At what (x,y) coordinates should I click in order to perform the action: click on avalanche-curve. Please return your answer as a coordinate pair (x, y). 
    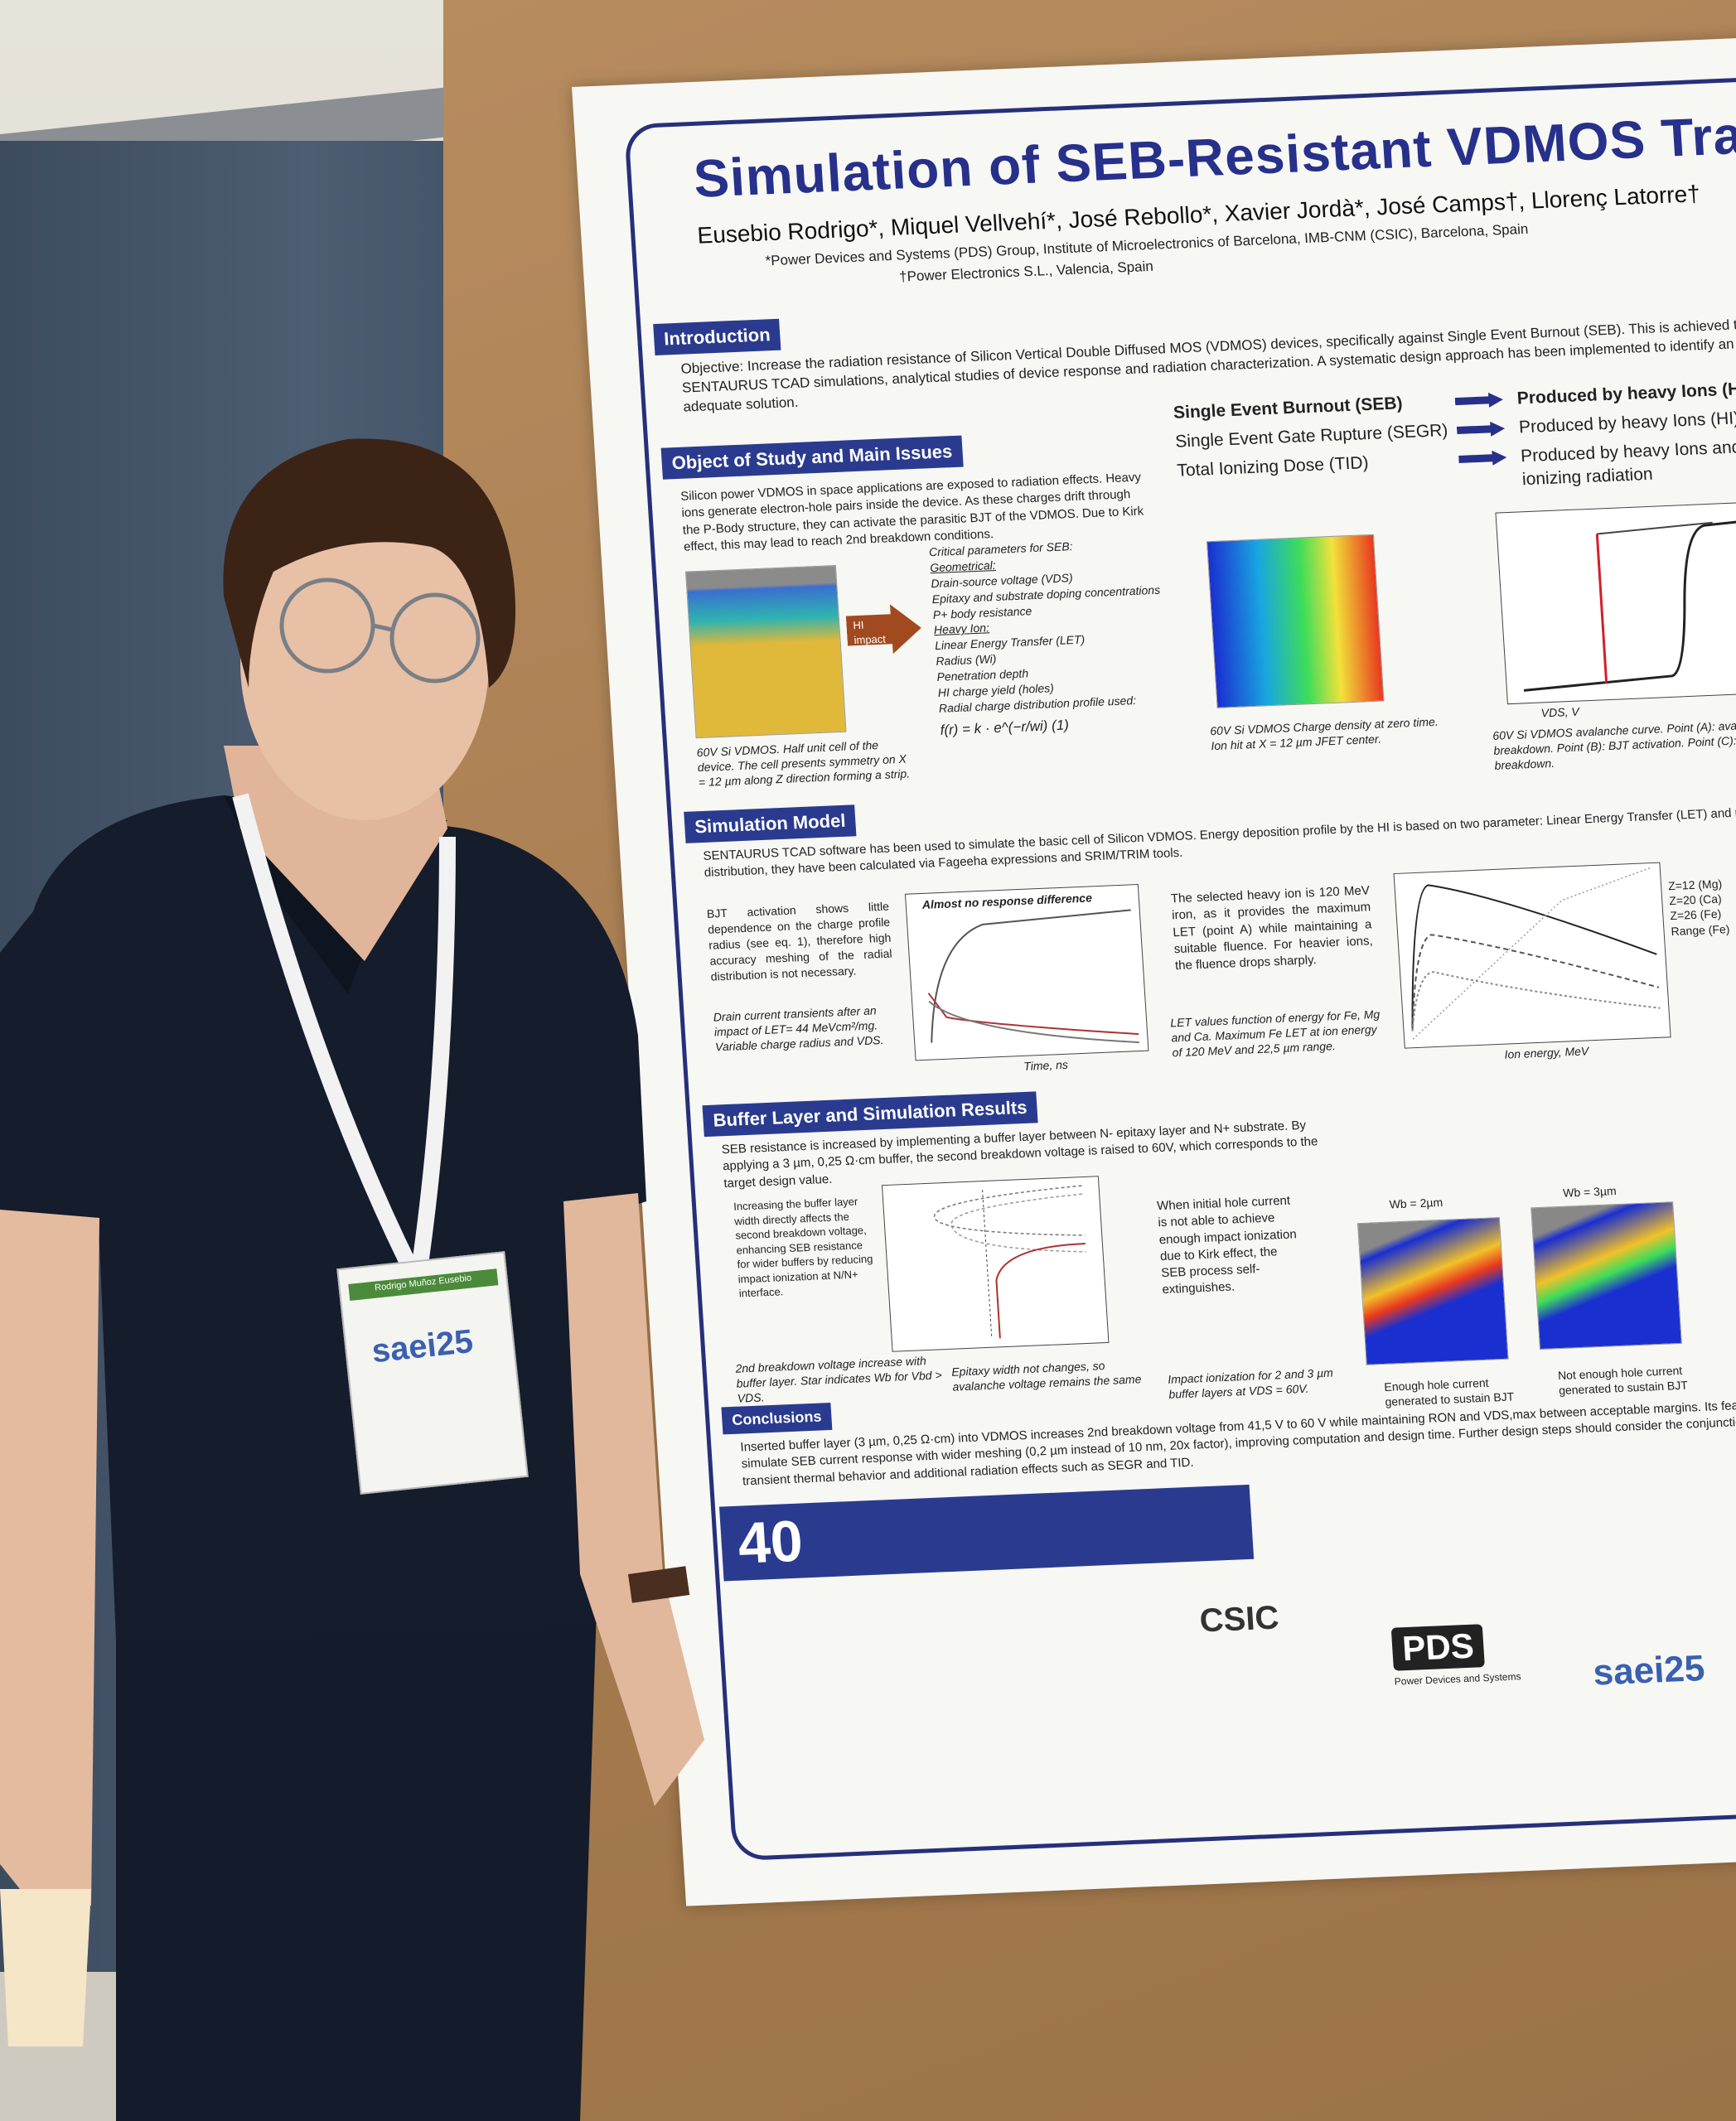
    Looking at the image, I should click on (1629, 605).